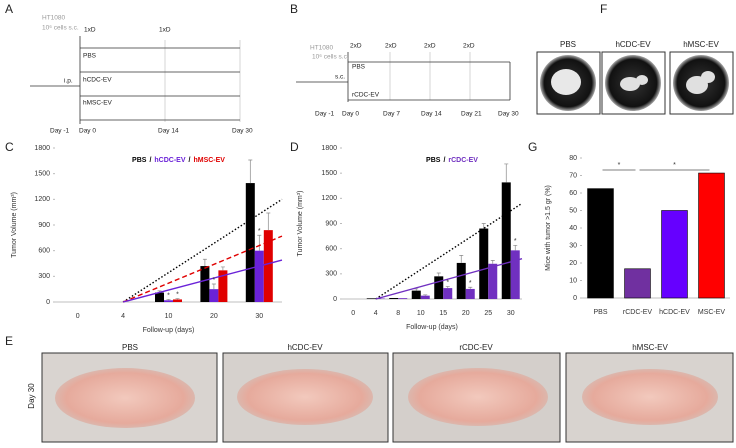 The height and width of the screenshot is (448, 736). I want to click on tumor-photos: PBS hCDC-EV hMSC-EV, so click(635, 77).